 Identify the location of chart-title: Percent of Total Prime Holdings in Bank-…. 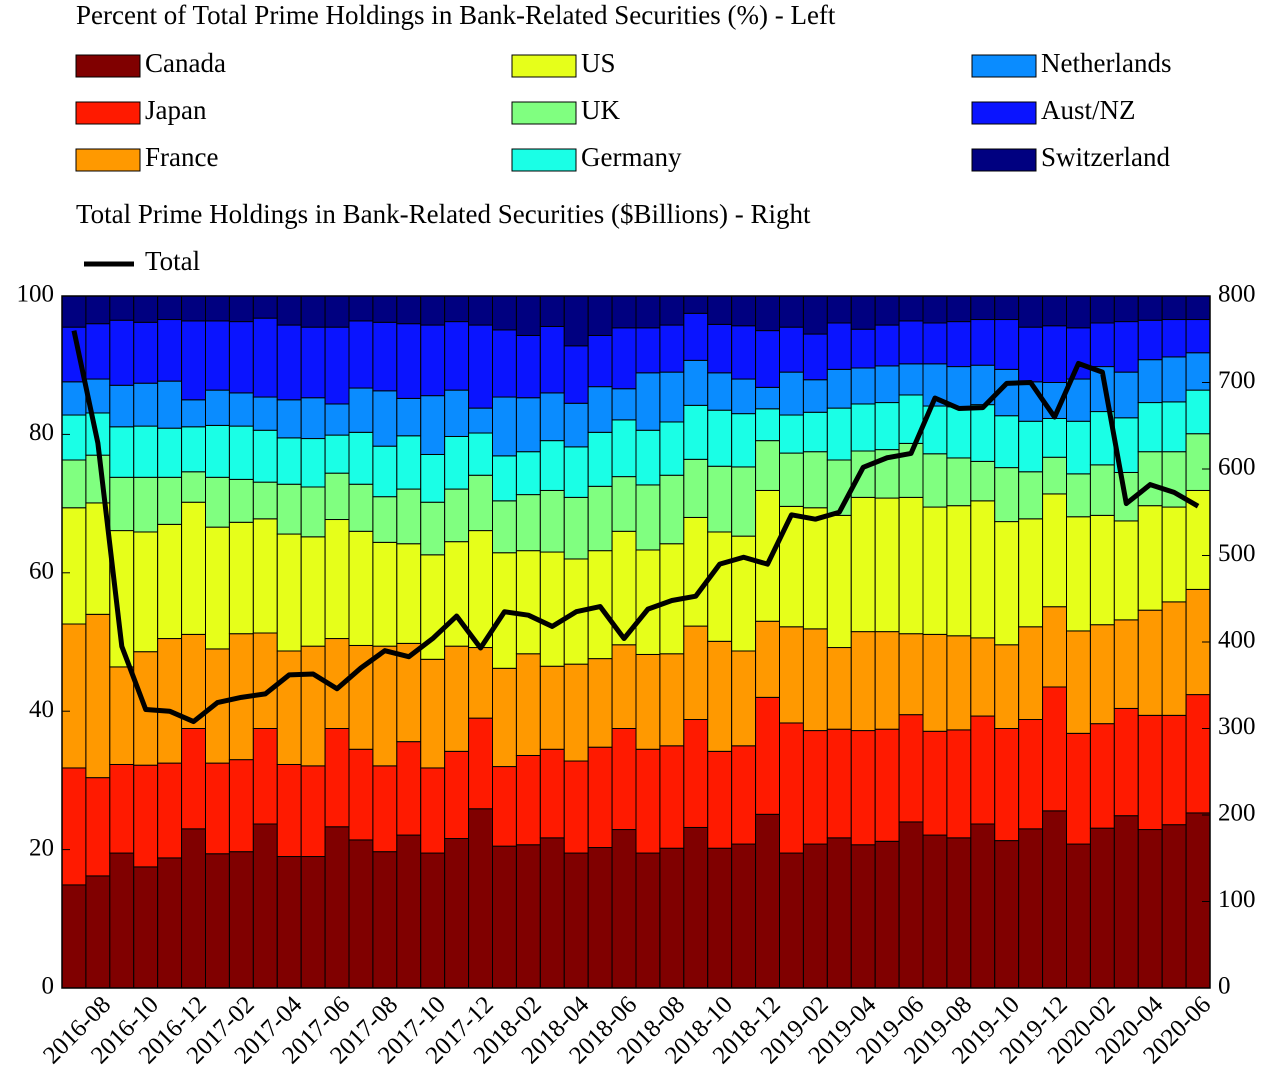
(456, 15).